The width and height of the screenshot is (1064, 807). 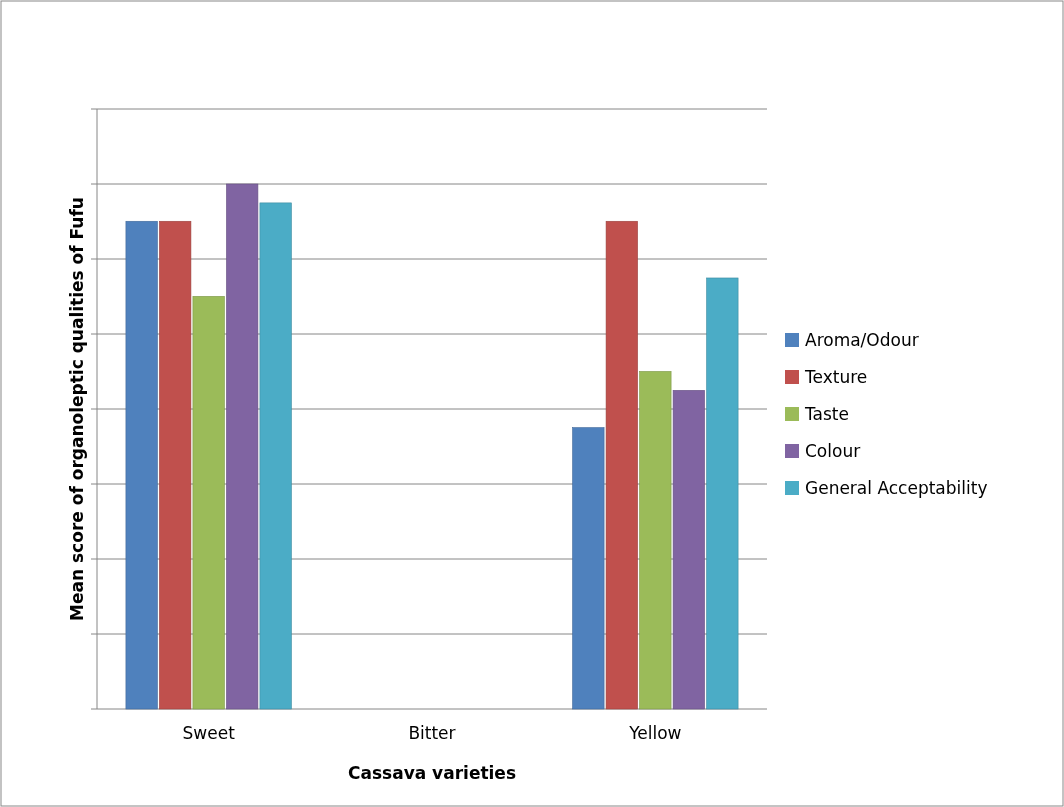 What do you see at coordinates (655, 733) in the screenshot?
I see `x-tick-label: Yellow` at bounding box center [655, 733].